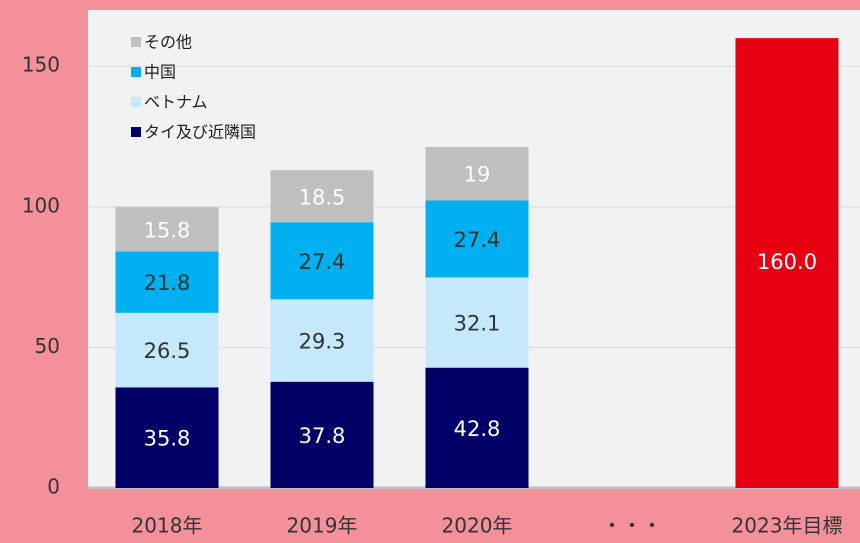 The image size is (860, 543). Describe the element at coordinates (53, 487) in the screenshot. I see `y-tick-label: 0` at that location.